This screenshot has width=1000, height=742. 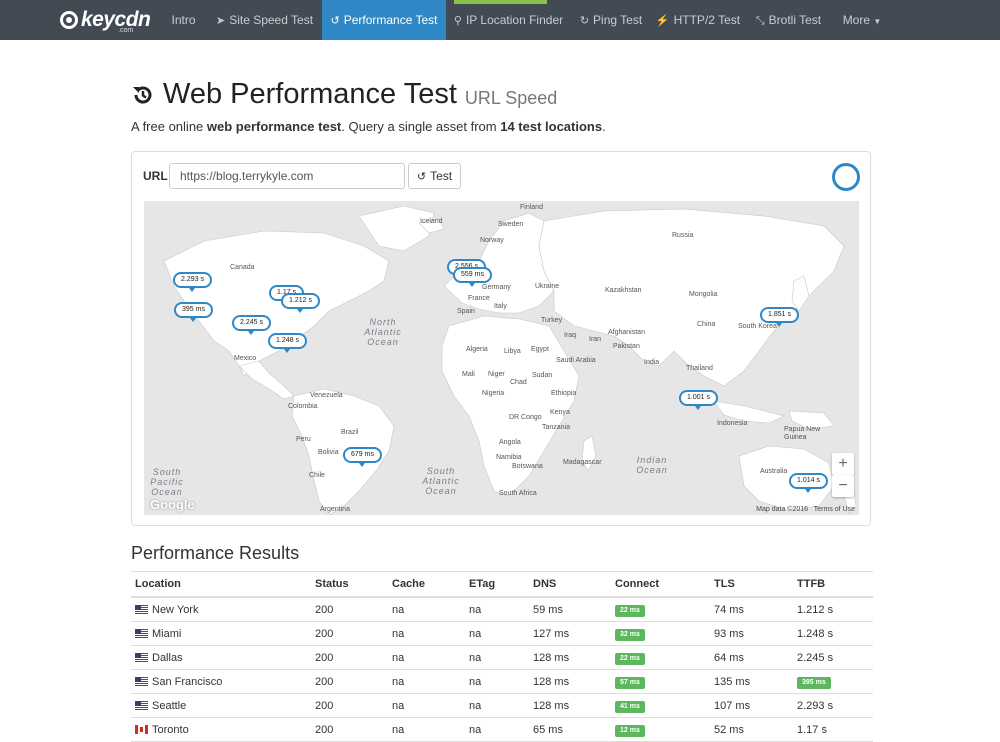 I want to click on map-marker-san-francisco: 395 ms, so click(x=193, y=312).